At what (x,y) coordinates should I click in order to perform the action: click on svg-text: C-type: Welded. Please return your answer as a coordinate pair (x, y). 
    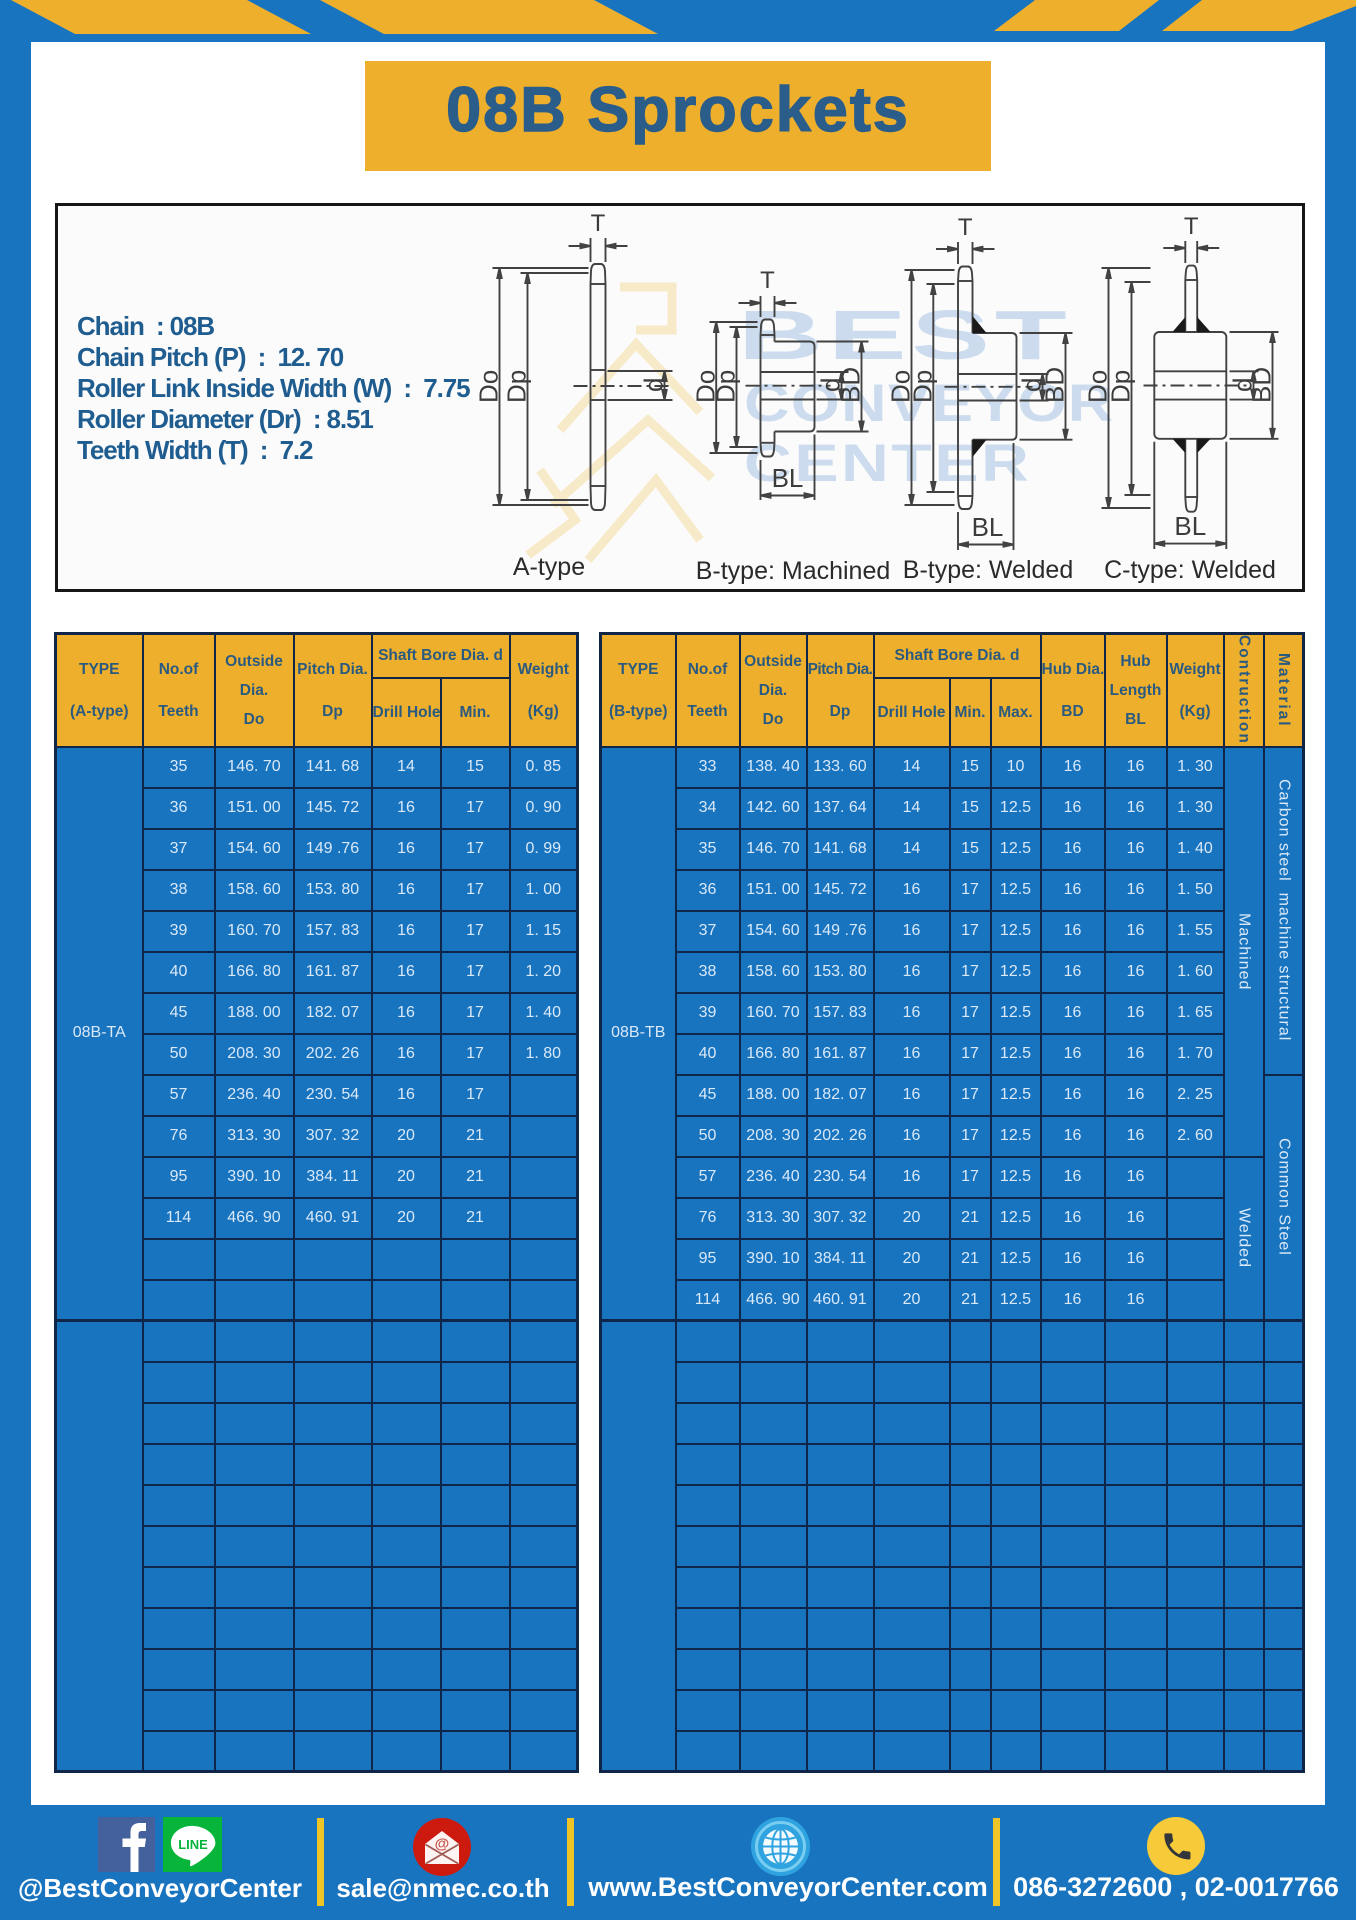
    Looking at the image, I should click on (1190, 570).